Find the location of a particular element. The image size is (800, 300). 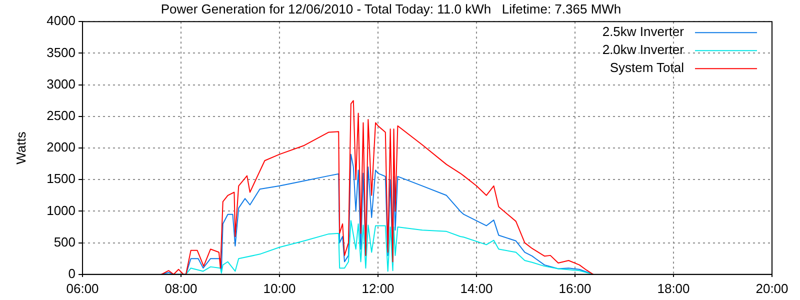

y-tick-label: 2500 is located at coordinates (61, 115).